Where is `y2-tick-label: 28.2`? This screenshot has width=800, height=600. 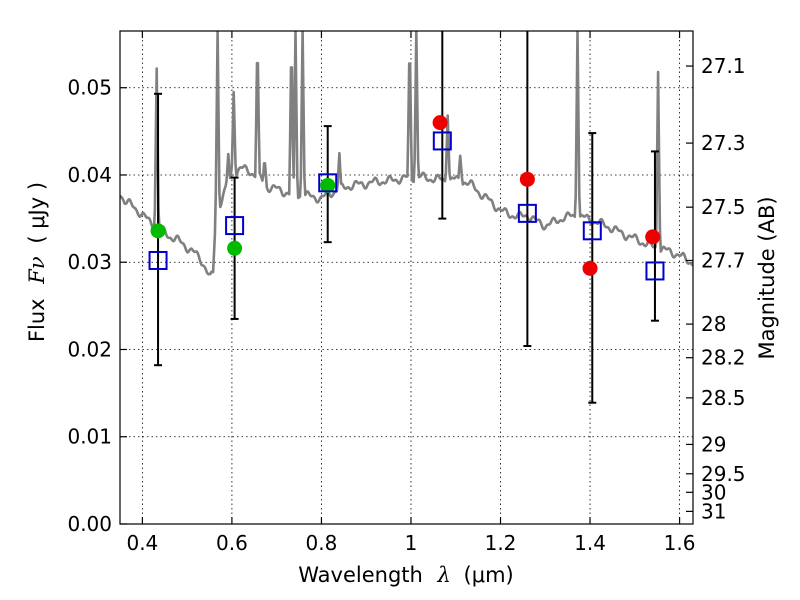
y2-tick-label: 28.2 is located at coordinates (723, 358).